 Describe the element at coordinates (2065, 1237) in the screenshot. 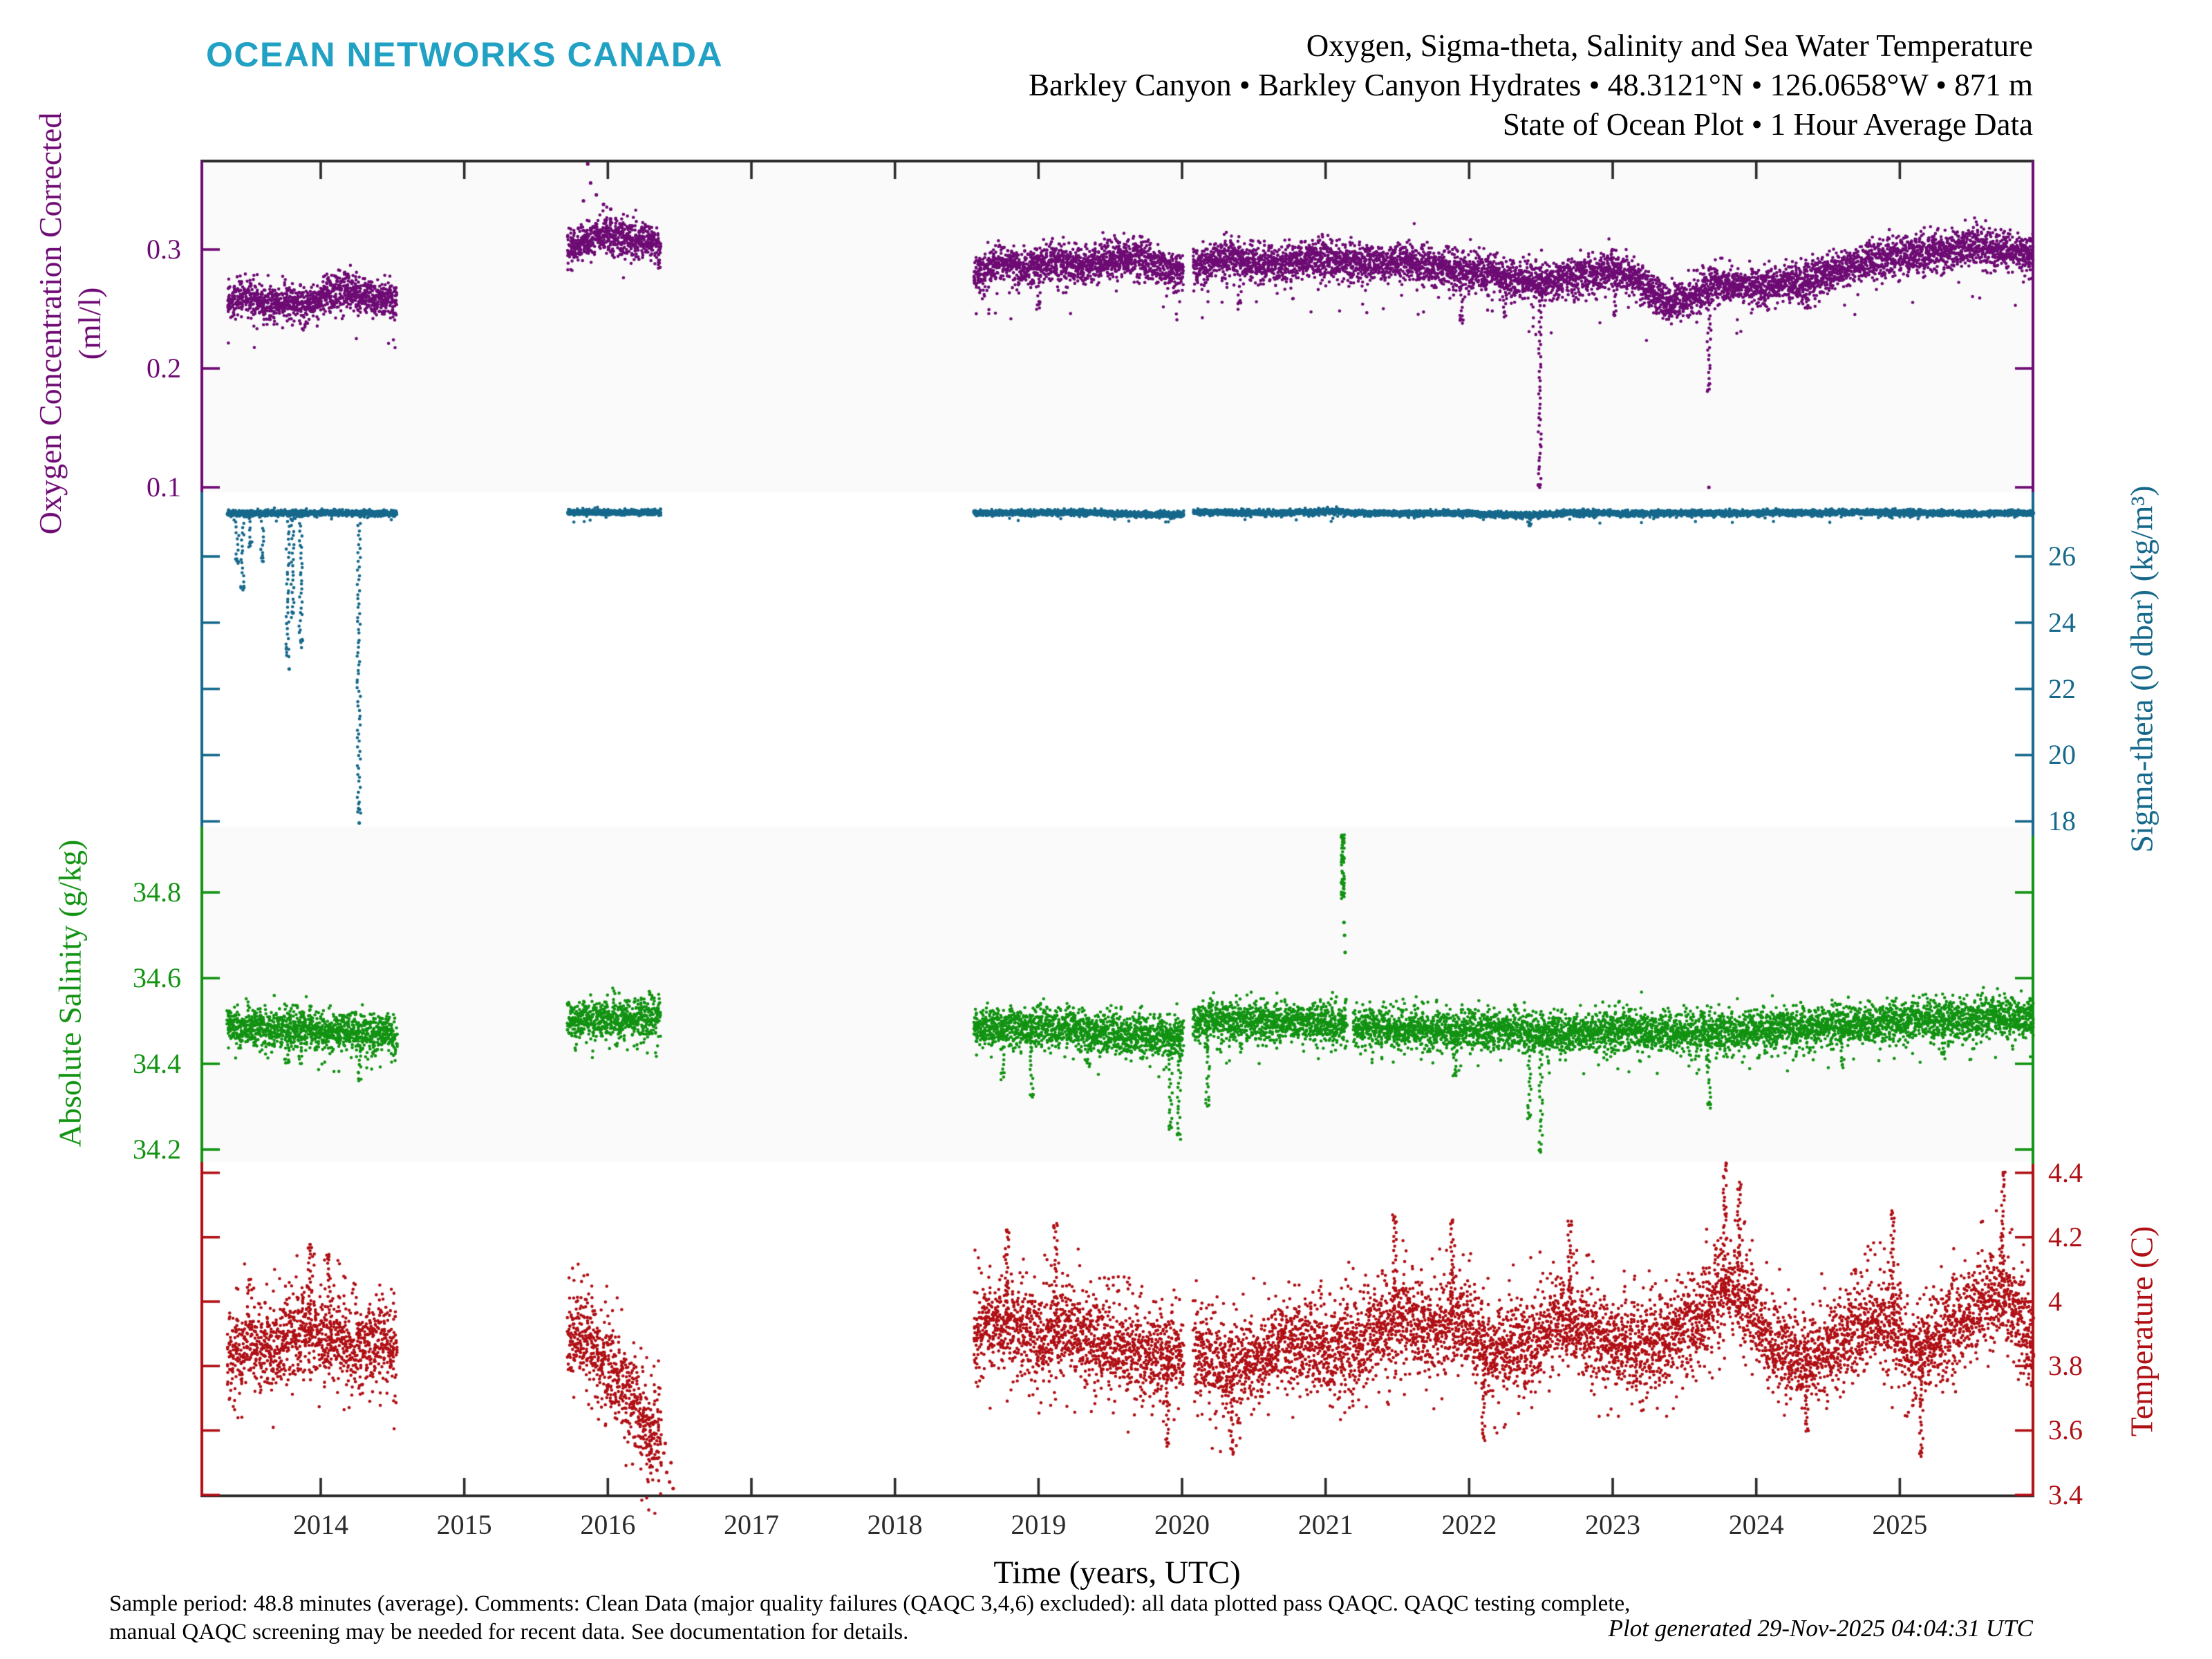

I see `y-tick-label-temperature-4.2: 4.2` at that location.